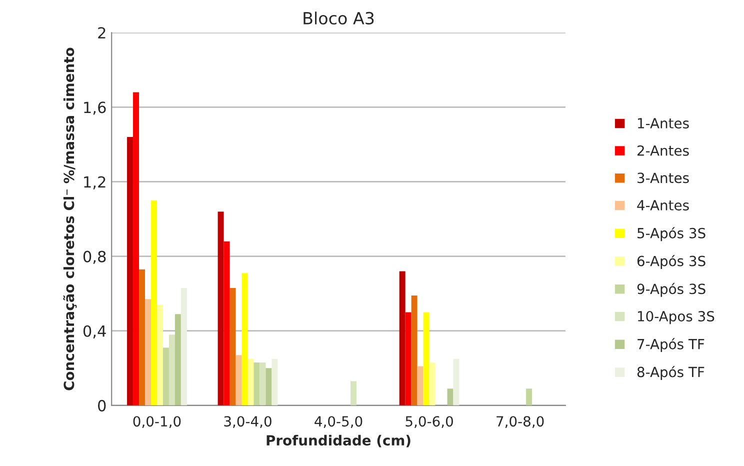 The image size is (744, 466). What do you see at coordinates (102, 406) in the screenshot?
I see `y-tick-label: 0` at bounding box center [102, 406].